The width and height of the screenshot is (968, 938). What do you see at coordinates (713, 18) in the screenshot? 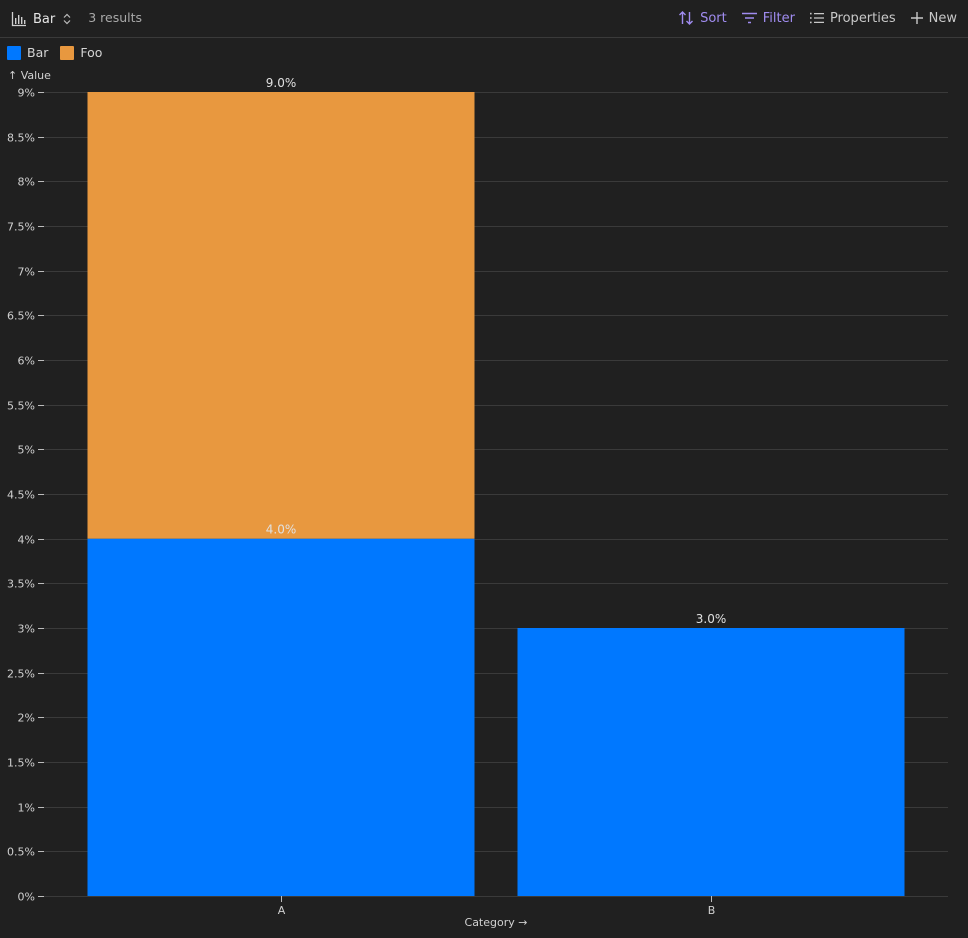
I see `sort-label: Sort` at bounding box center [713, 18].